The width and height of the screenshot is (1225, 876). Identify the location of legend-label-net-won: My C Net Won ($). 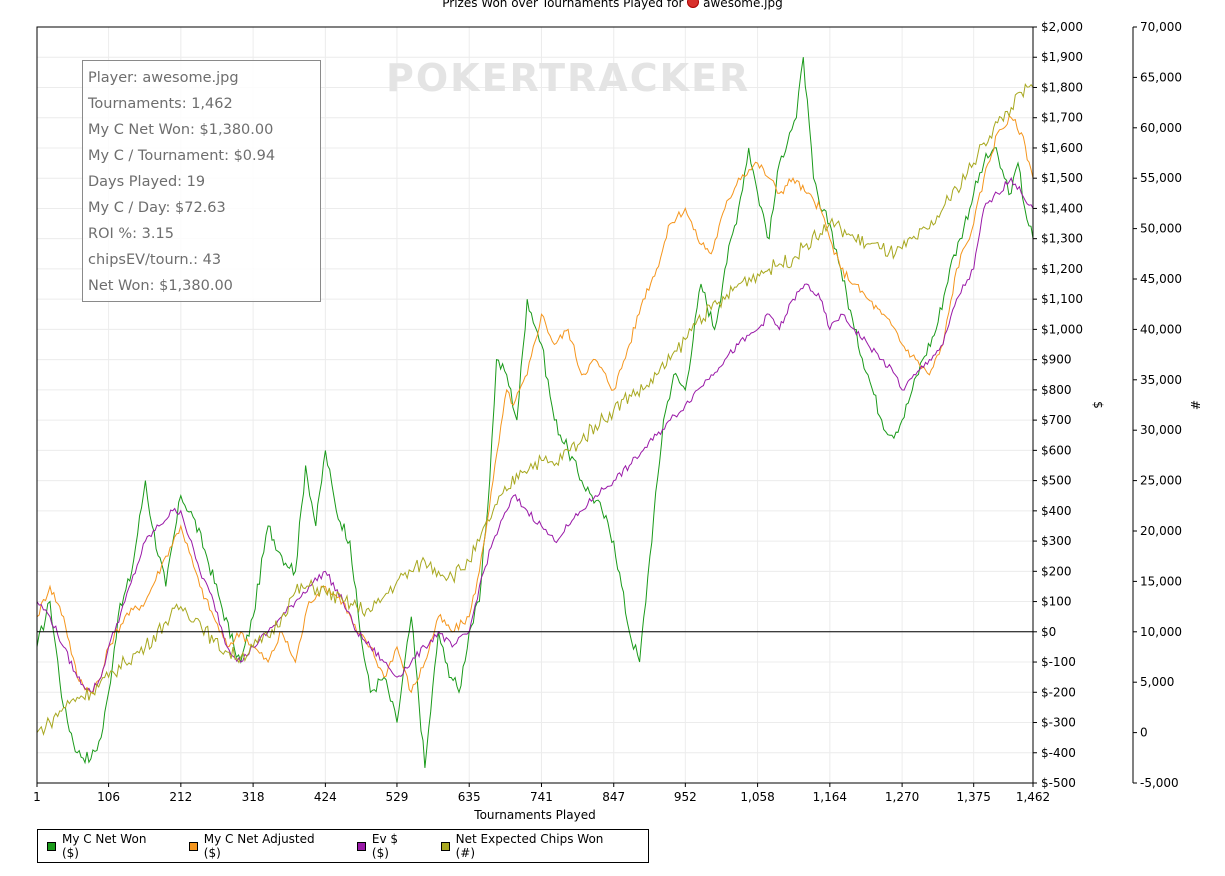
(104, 846).